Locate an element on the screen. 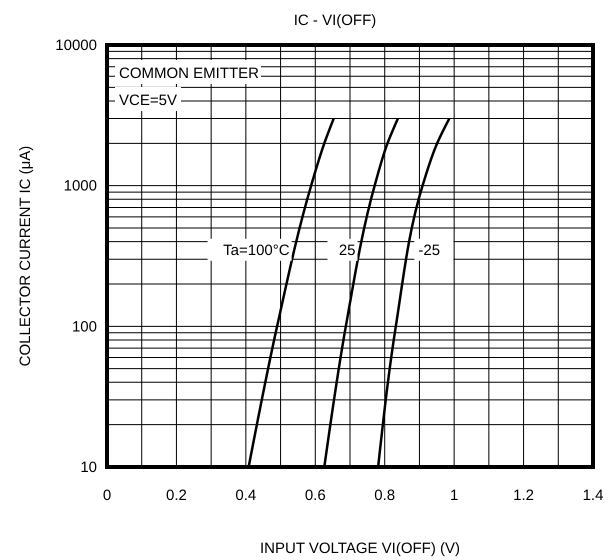  x-tick-label: 0.6 is located at coordinates (315, 495).